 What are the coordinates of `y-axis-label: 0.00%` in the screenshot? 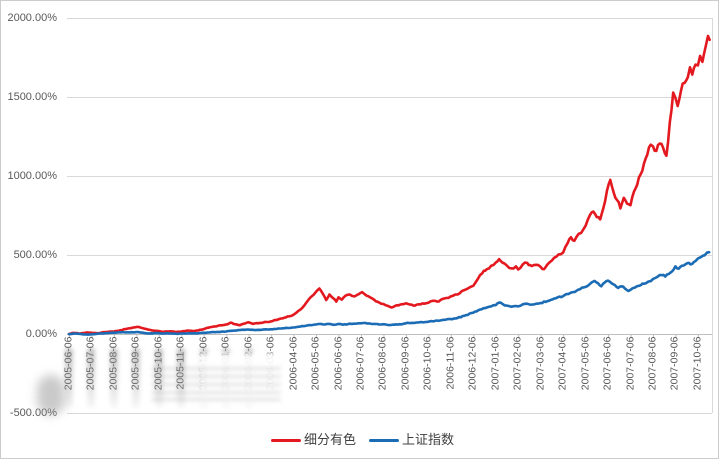 It's located at (41, 334).